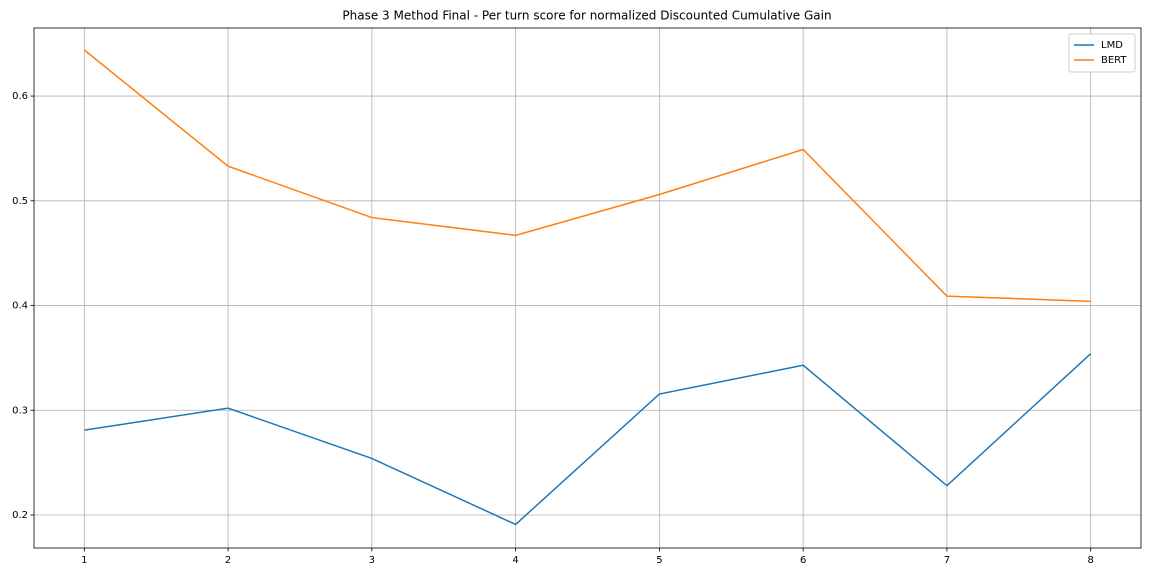  Describe the element at coordinates (20, 515) in the screenshot. I see `y-tick-label: 0.2` at that location.